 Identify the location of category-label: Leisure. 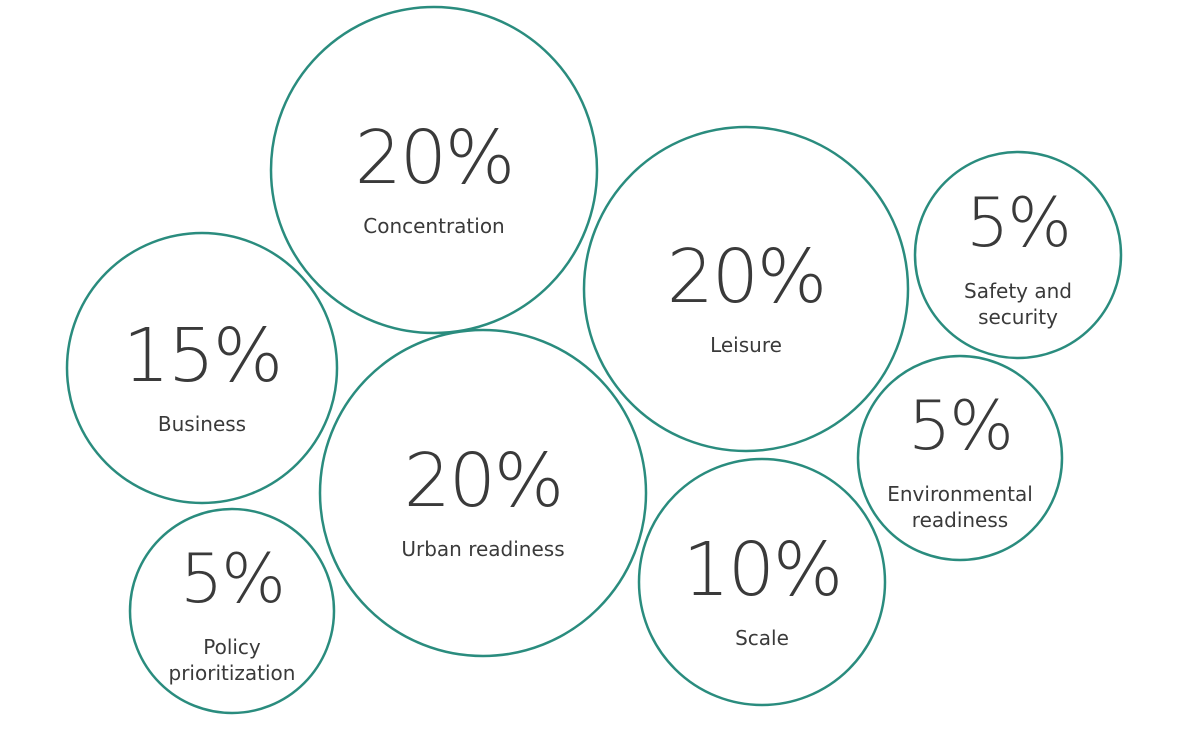
(746, 345).